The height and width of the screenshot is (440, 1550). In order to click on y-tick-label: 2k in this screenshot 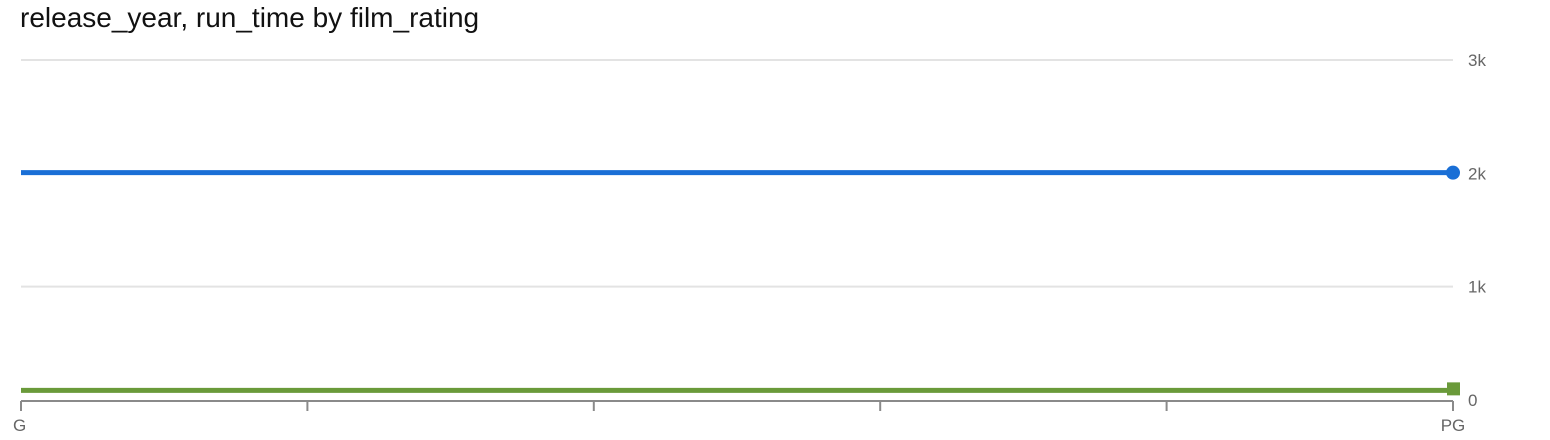, I will do `click(1477, 173)`.